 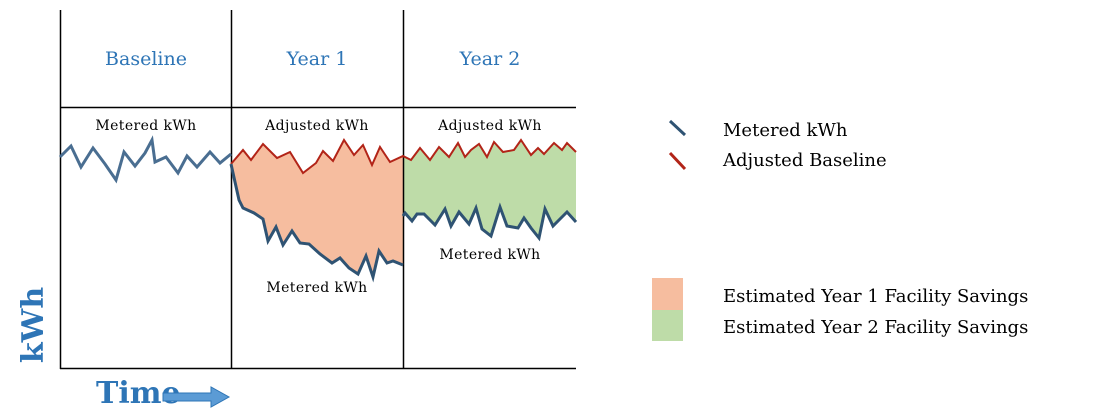 What do you see at coordinates (875, 296) in the screenshot?
I see `legend-year1-label: Estimated Year 1 Facility Savings` at bounding box center [875, 296].